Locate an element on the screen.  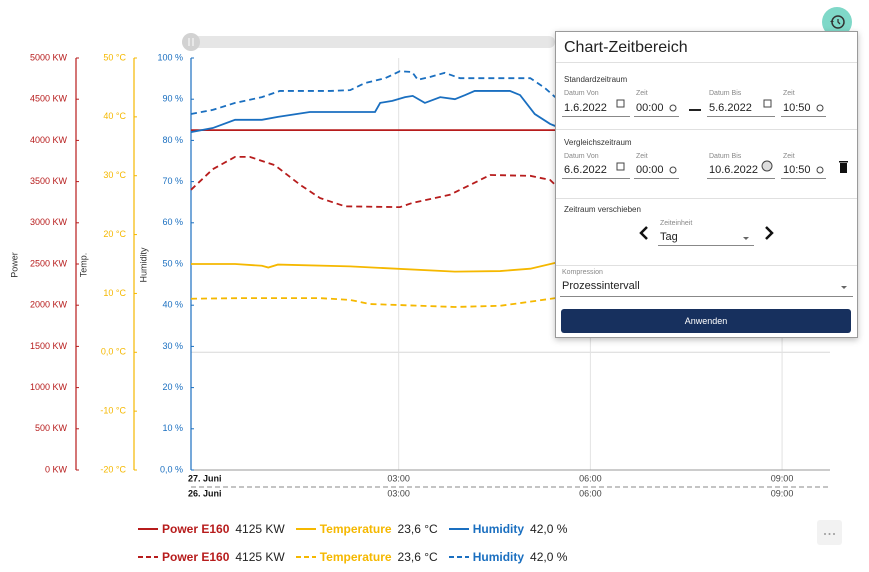
y-tick-label: 20 % is located at coordinates (172, 387).